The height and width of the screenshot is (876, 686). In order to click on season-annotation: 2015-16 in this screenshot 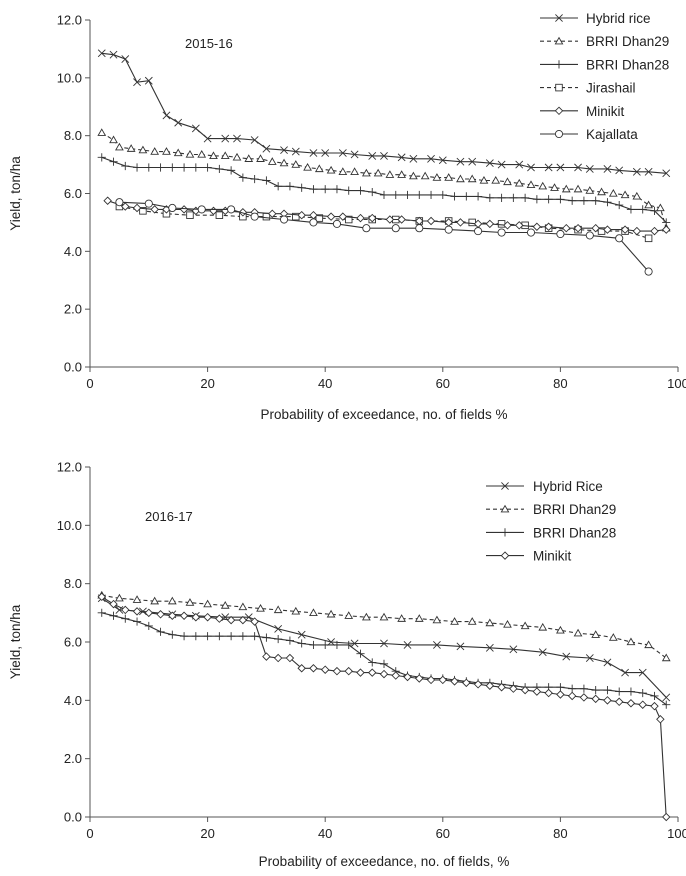, I will do `click(209, 43)`.